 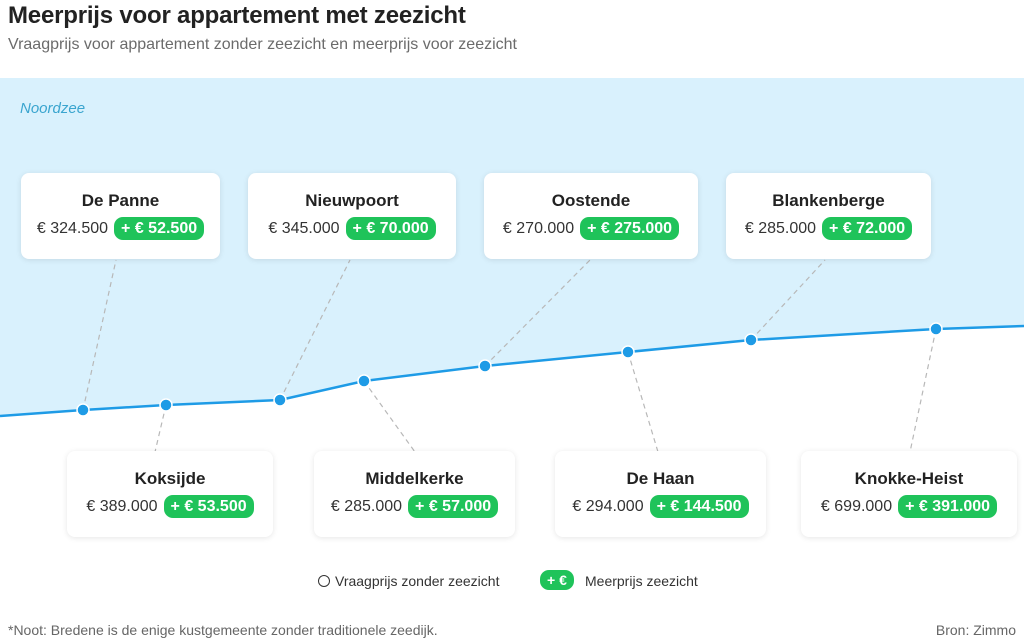 I want to click on town-name: Knokke-Heist, so click(x=909, y=478).